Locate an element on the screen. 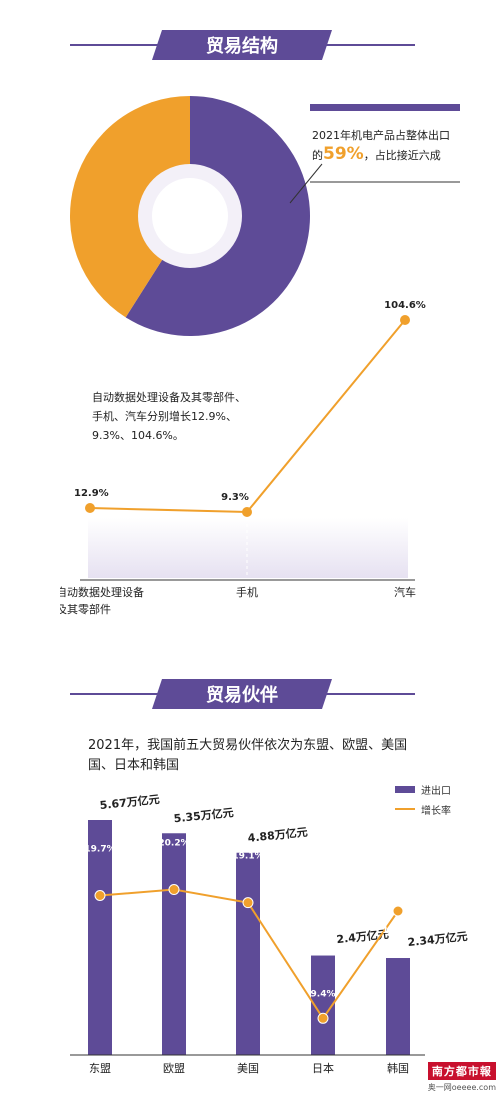 The height and width of the screenshot is (1101, 502). bar-value-label: 5.67万亿元 is located at coordinates (129, 802).